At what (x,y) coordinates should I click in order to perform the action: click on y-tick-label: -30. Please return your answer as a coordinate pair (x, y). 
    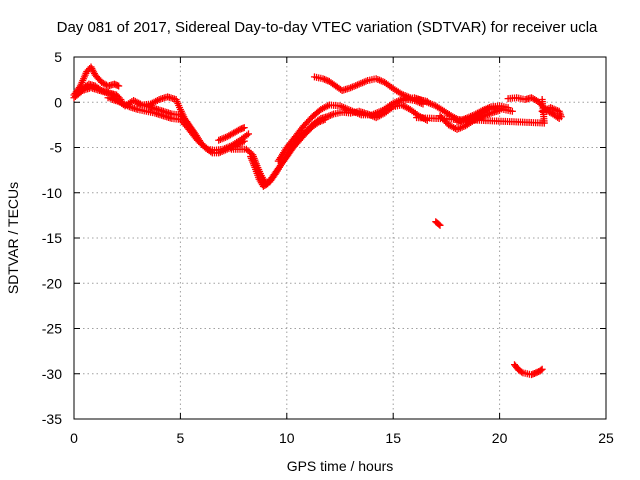
    Looking at the image, I should click on (52, 374).